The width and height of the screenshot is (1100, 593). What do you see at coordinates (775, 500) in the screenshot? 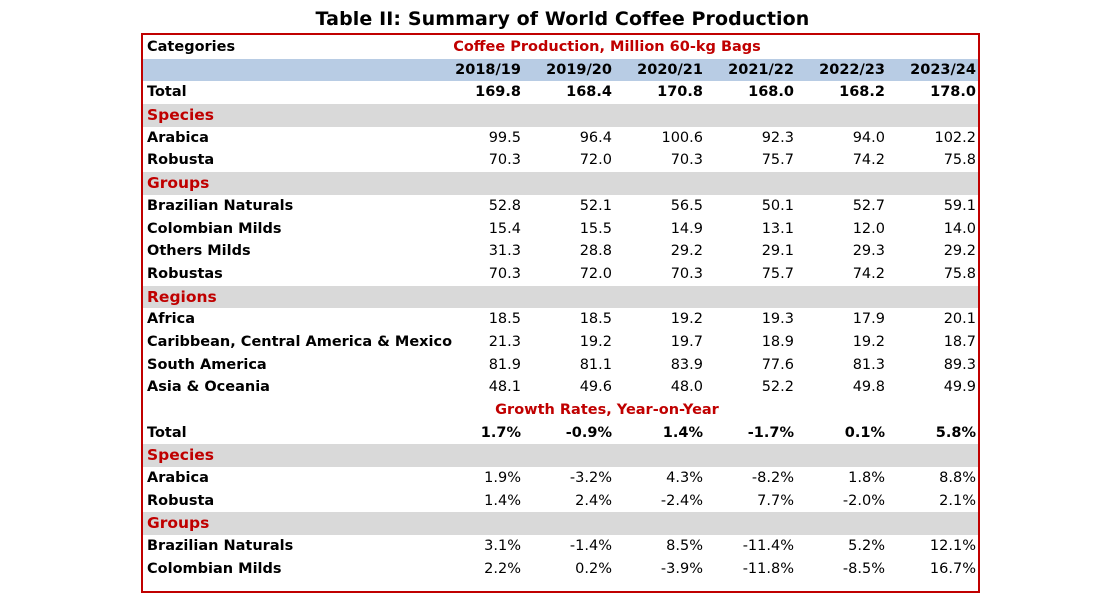
I see `value-cell: 7.7%` at bounding box center [775, 500].